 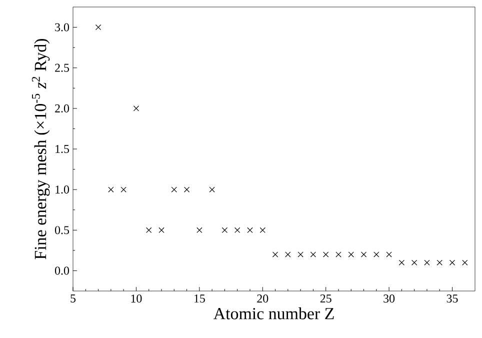 What do you see at coordinates (41, 149) in the screenshot?
I see `y-axis-title: Fine energy mesh (×10$^{-5}$ z$^{2}$ Ryd)` at bounding box center [41, 149].